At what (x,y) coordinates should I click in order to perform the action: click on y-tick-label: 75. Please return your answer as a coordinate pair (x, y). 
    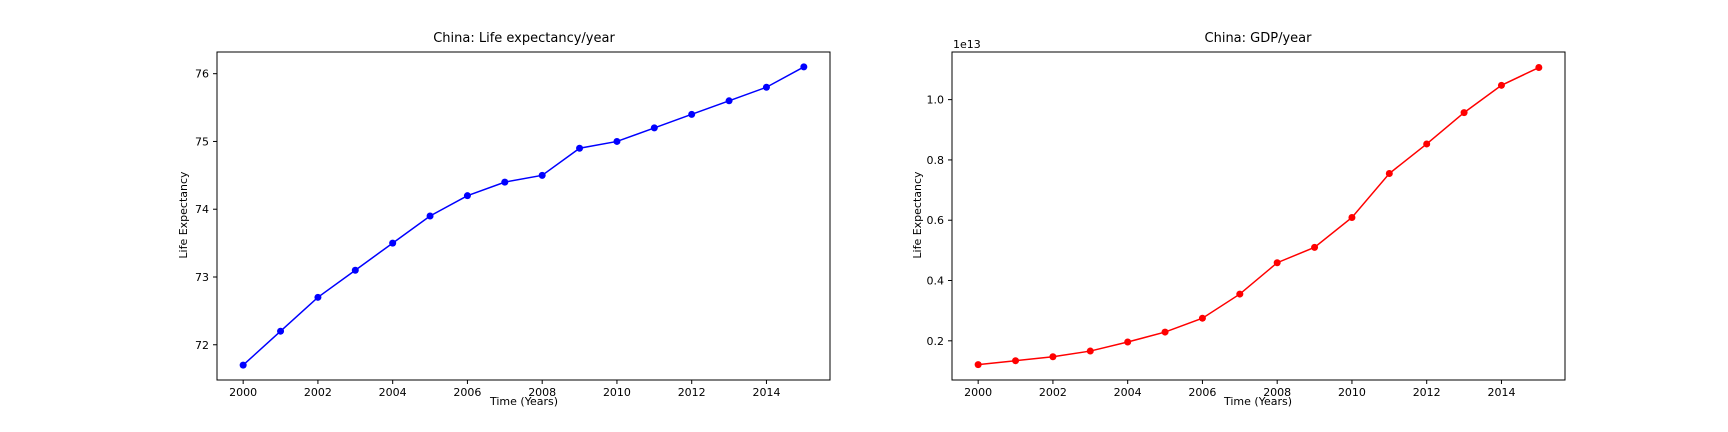
    Looking at the image, I should click on (202, 141).